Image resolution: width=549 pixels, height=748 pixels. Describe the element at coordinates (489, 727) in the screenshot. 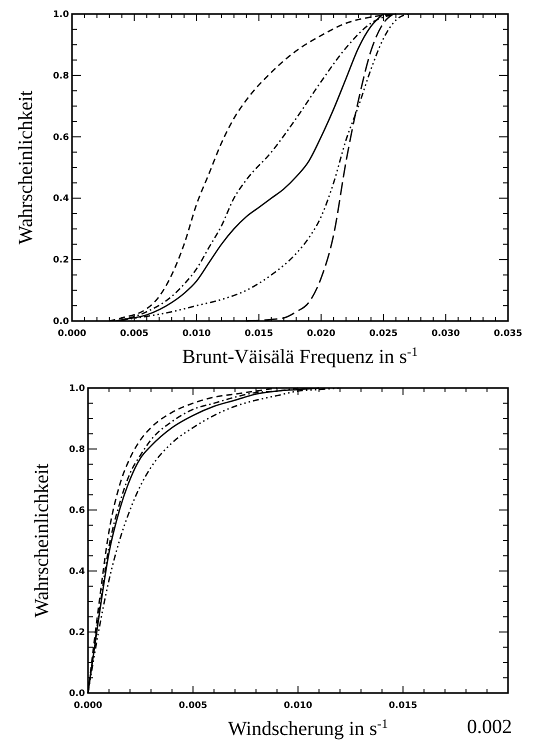

I see `text: 0.002` at that location.